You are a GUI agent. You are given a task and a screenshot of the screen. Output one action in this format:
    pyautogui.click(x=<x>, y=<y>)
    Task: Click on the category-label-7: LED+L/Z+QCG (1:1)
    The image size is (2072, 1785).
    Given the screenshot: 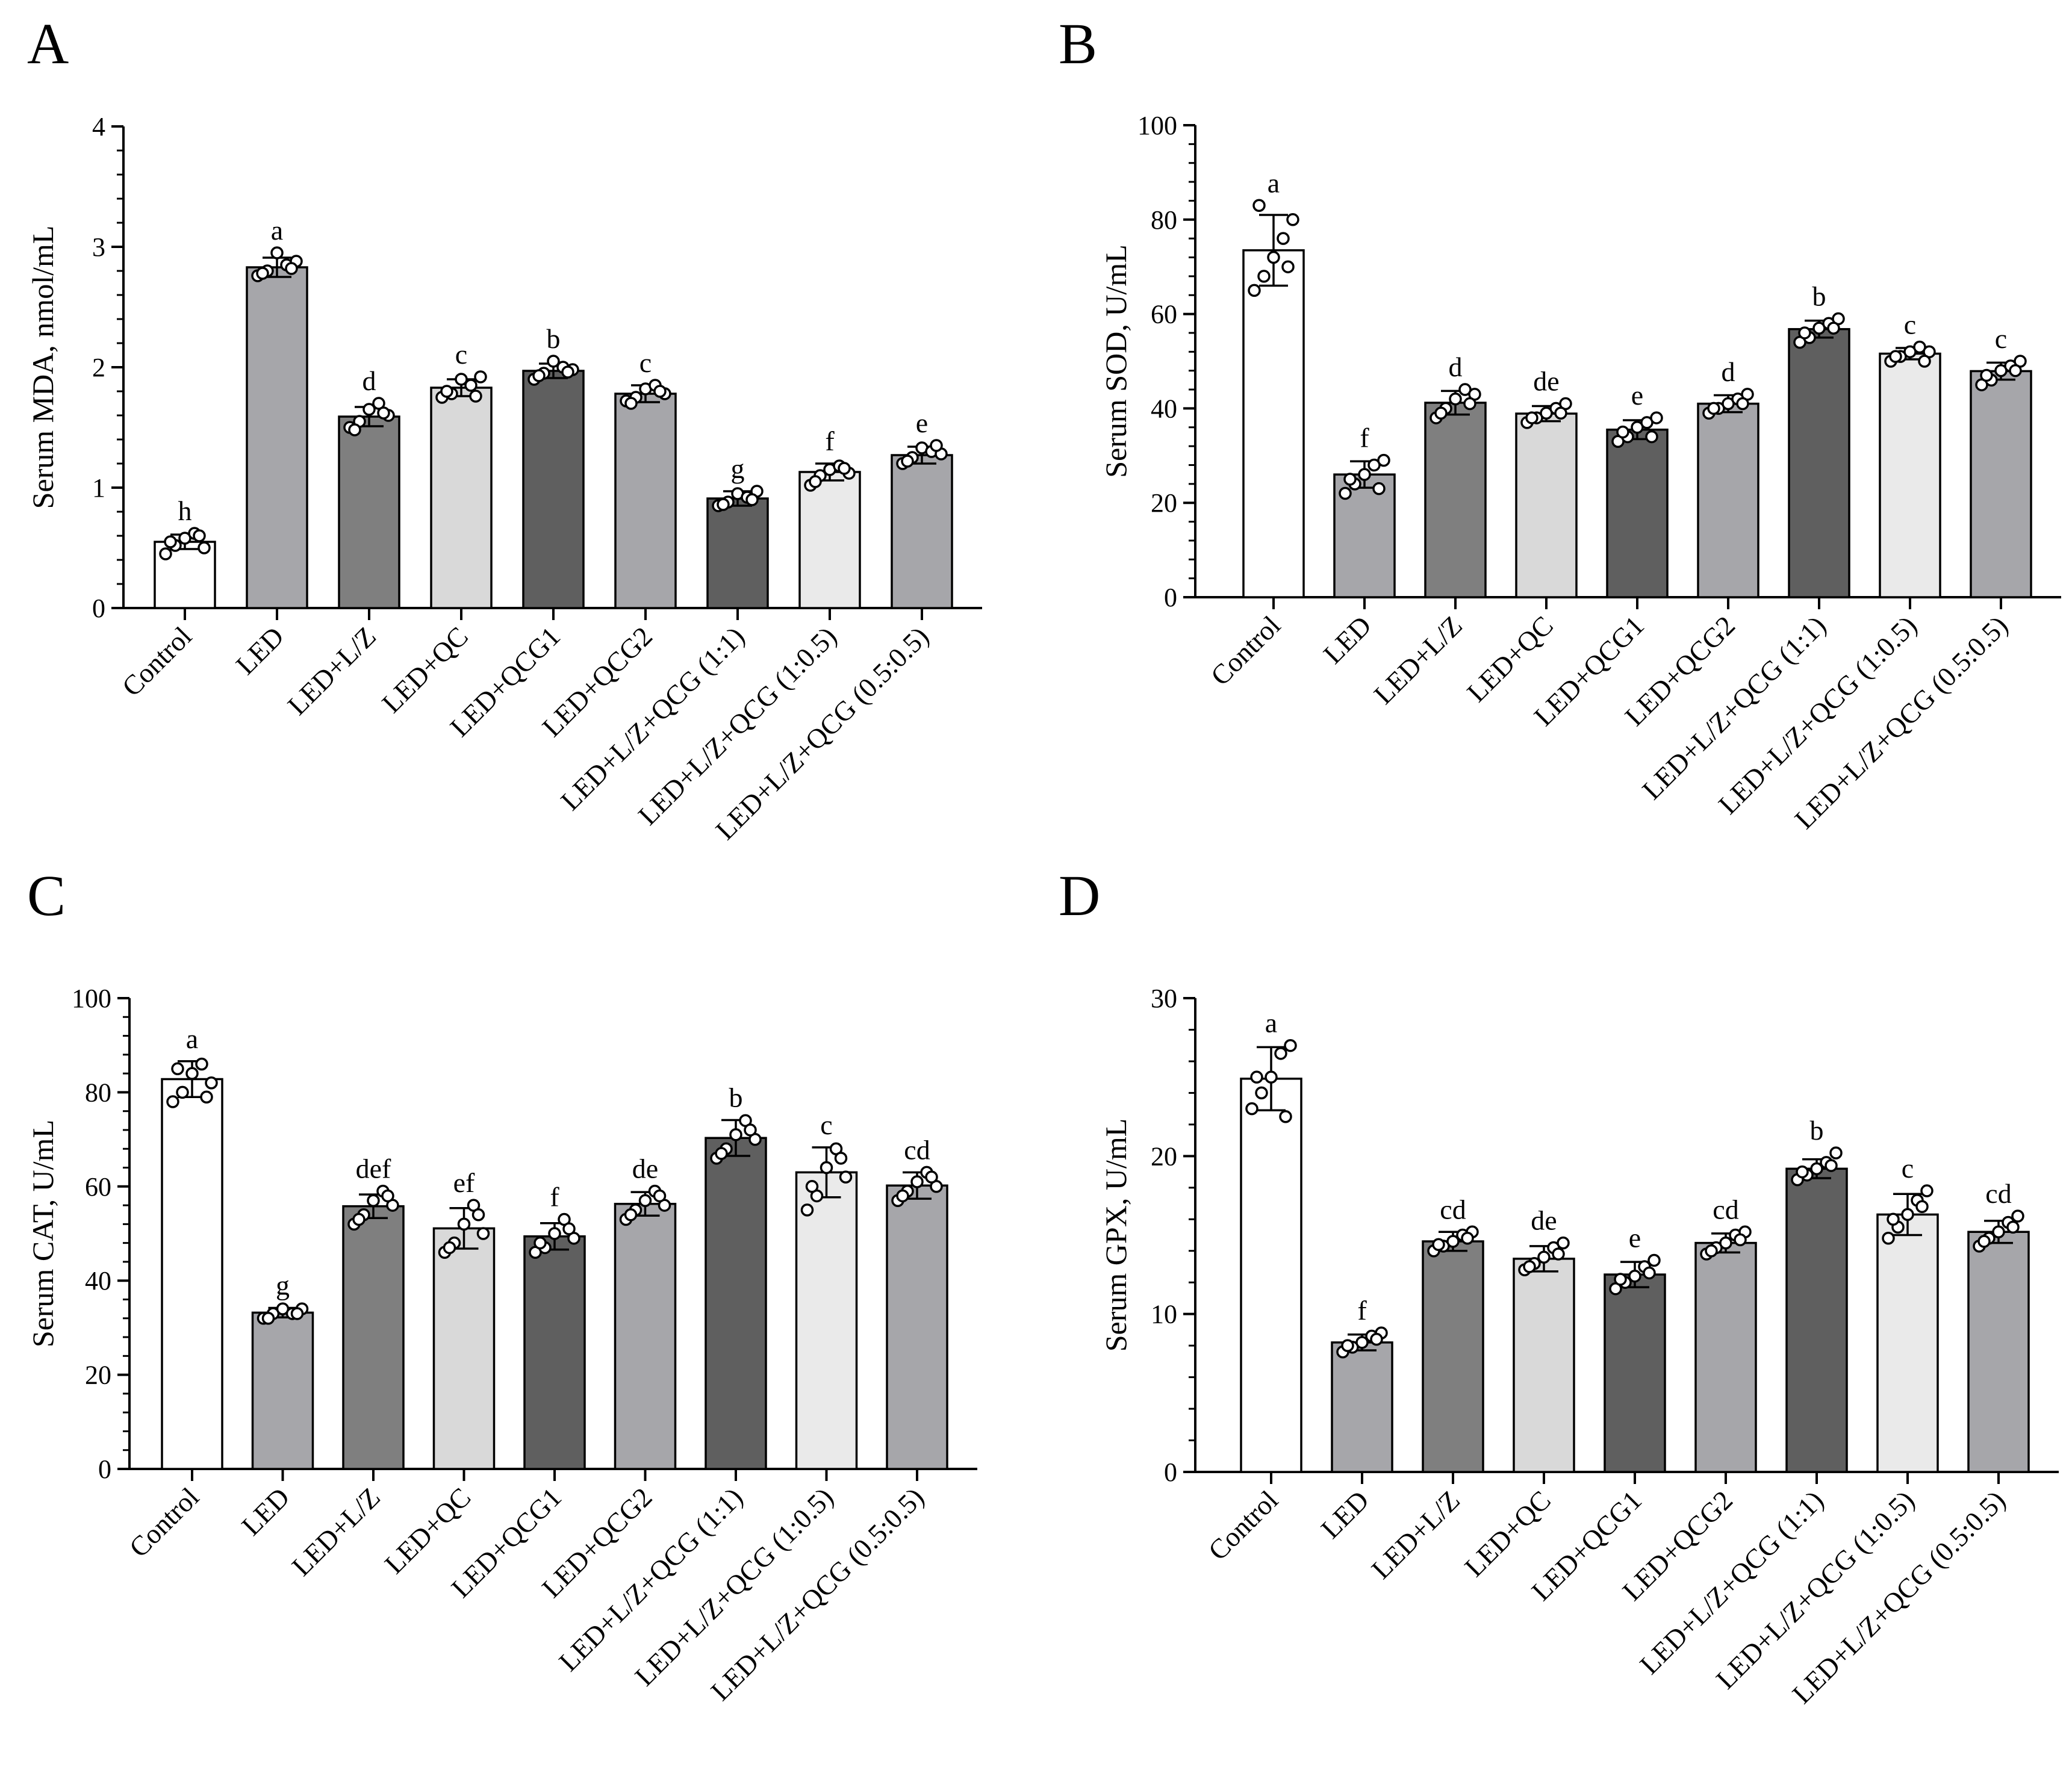 What is the action you would take?
    pyautogui.click(x=653, y=719)
    